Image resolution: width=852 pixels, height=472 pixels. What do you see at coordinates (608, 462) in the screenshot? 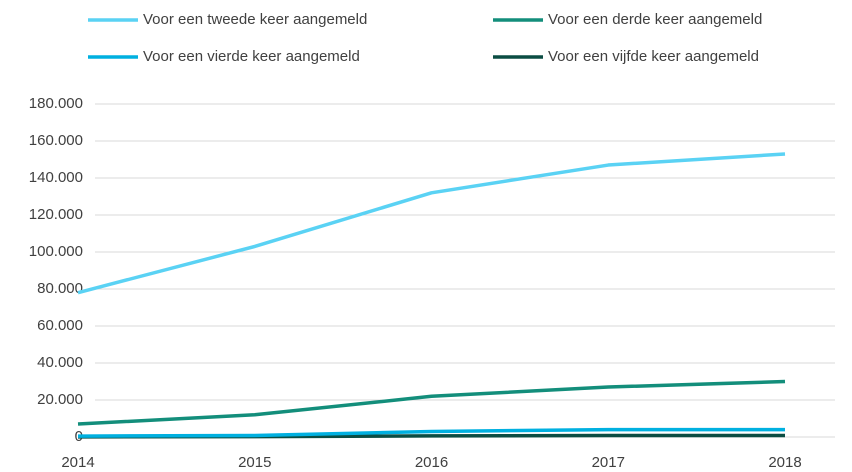
I see `x-tick-label: 2017` at bounding box center [608, 462].